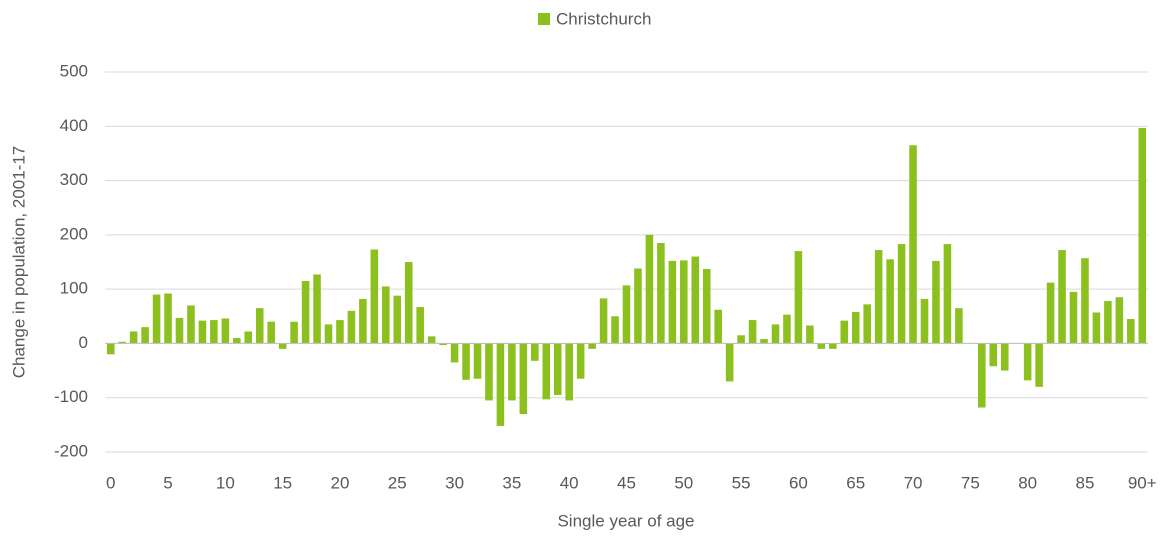  I want to click on x-tick-label: 55, so click(741, 482).